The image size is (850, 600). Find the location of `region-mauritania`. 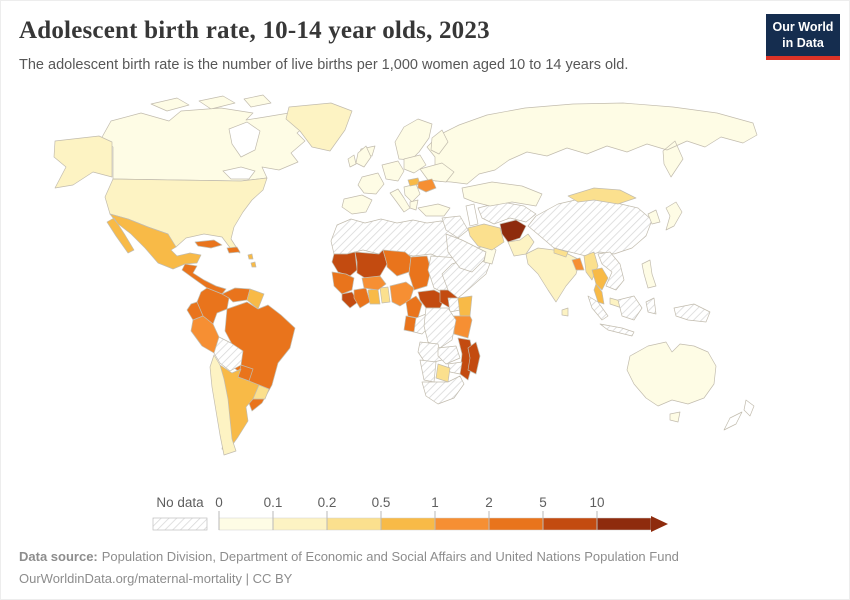

region-mauritania is located at coordinates (344, 264).